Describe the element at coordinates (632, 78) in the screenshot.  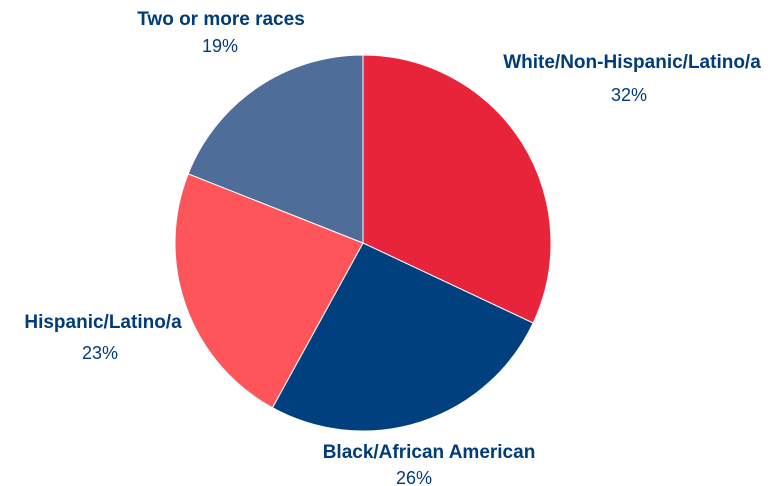
I see `slice-label-white: White/Non-Hispanic/Latino/a 32%` at that location.